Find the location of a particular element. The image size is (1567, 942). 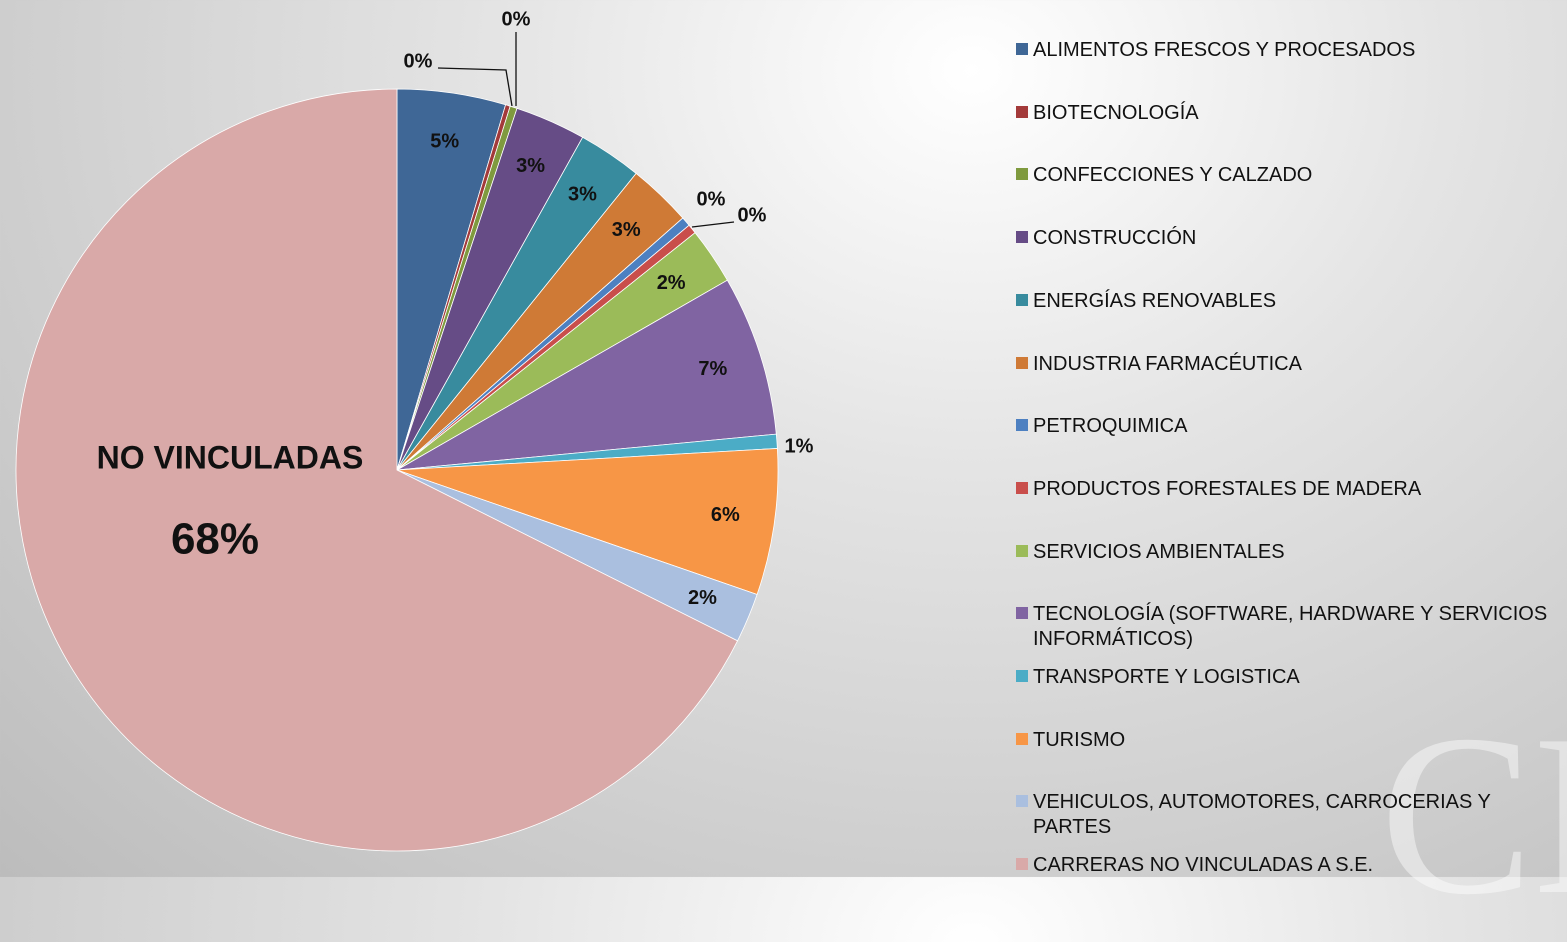

legend-label: SERVICIOS AMBIENTALES is located at coordinates (1159, 551).